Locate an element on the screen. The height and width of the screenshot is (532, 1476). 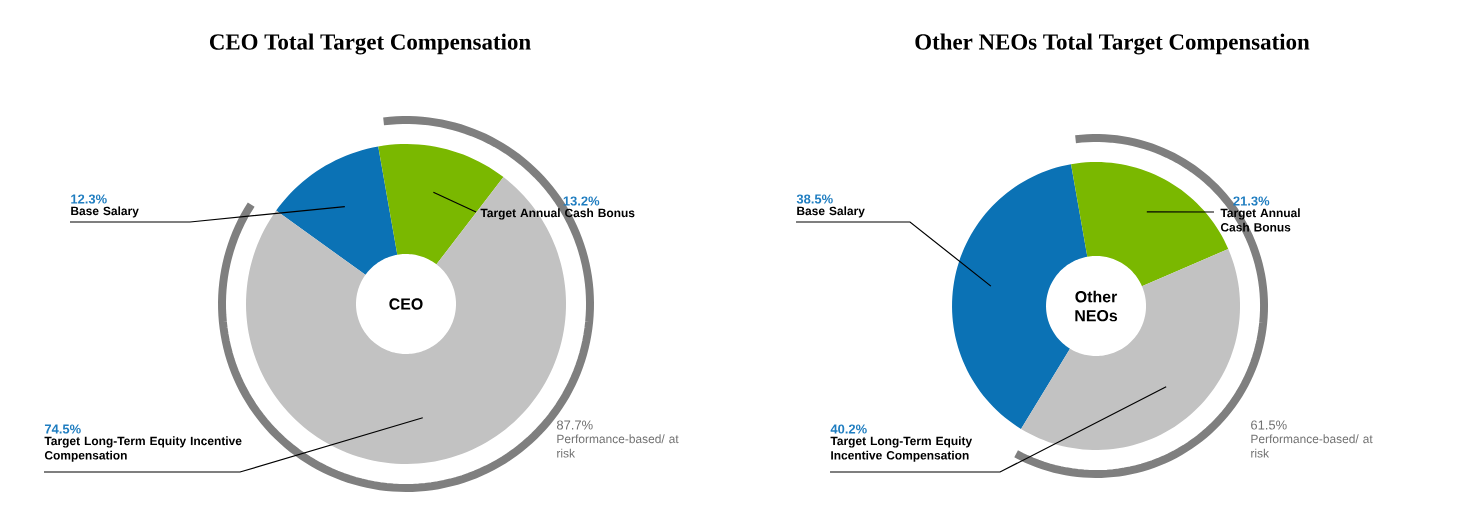
chart-title: Other NEOs Total Target Compensation is located at coordinates (1112, 44).